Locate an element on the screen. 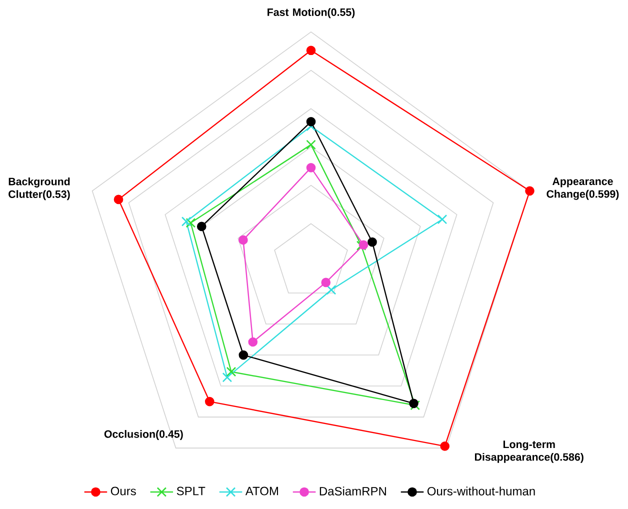 The width and height of the screenshot is (628, 509). spoke-label: Background Clutter(0.53) is located at coordinates (39, 188).